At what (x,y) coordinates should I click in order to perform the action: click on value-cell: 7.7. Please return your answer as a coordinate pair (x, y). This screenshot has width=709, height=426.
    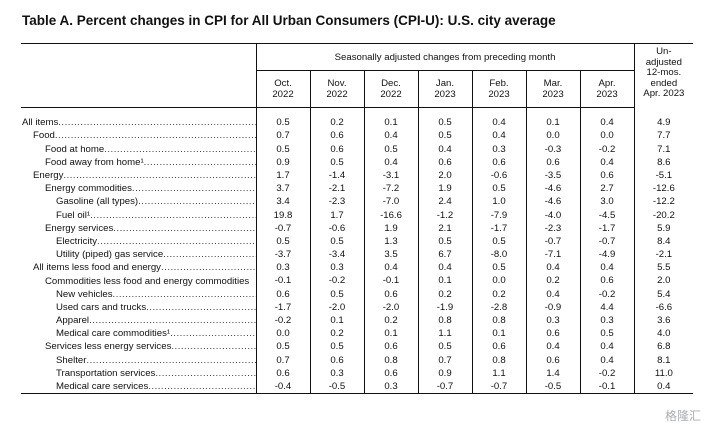
    Looking at the image, I should click on (663, 136).